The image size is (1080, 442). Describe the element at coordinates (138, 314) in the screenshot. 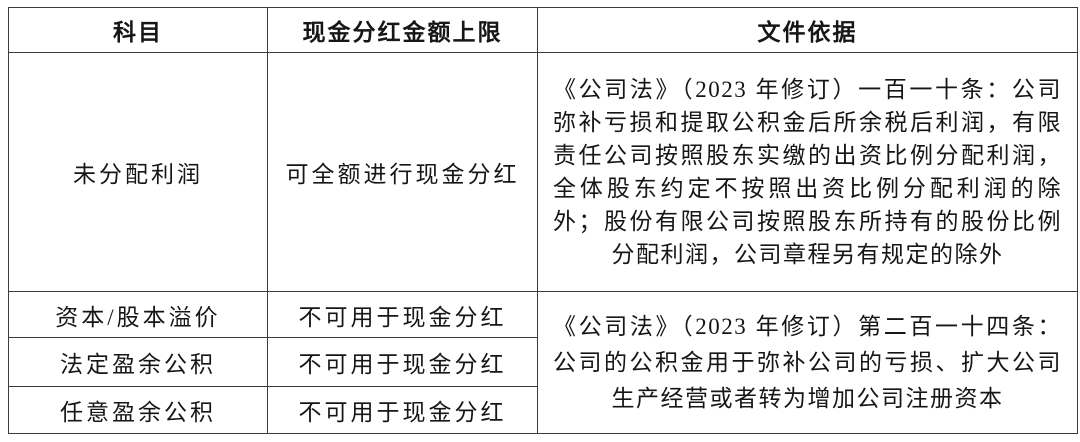

I see `cell-subject: 资本/股本溢价` at that location.